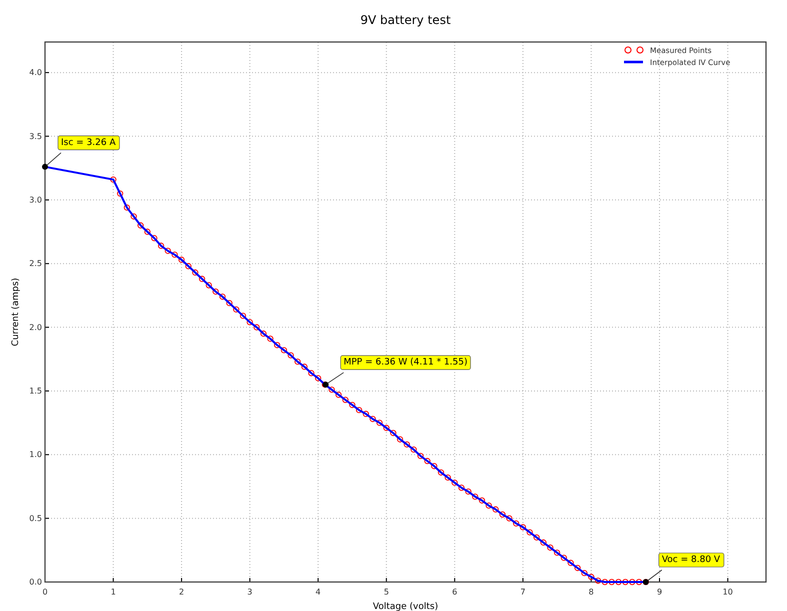 Image resolution: width=787 pixels, height=611 pixels. What do you see at coordinates (45, 592) in the screenshot?
I see `x-tick-label: 0` at bounding box center [45, 592].